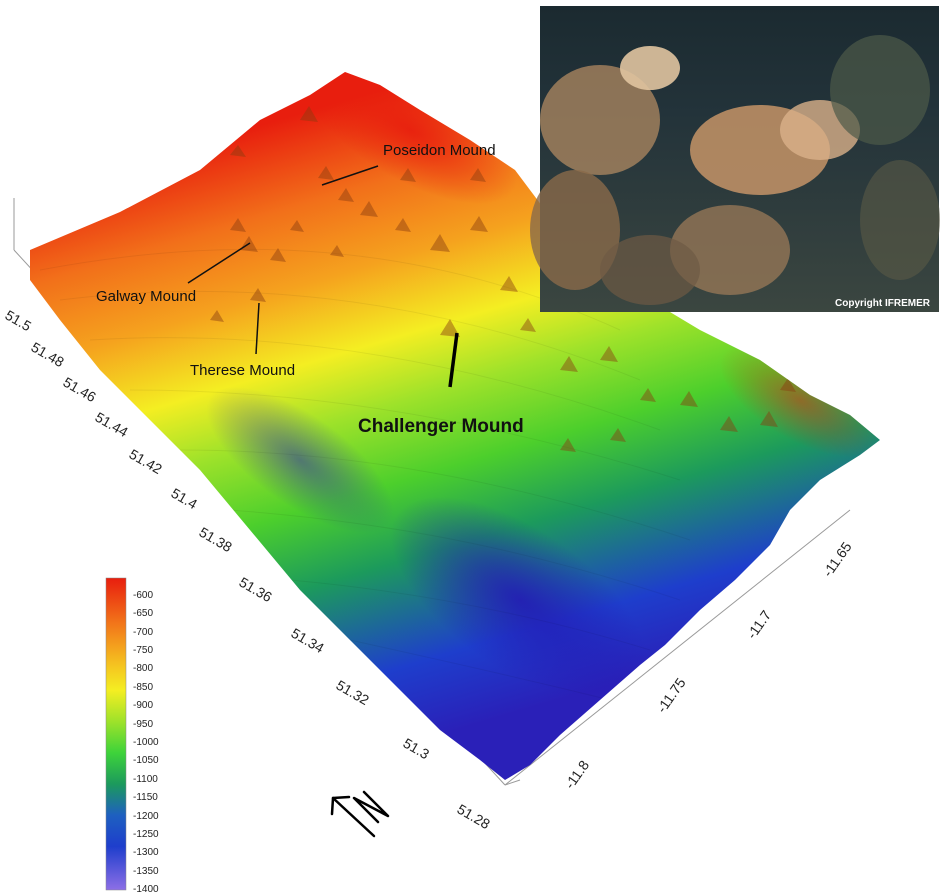 Image resolution: width=941 pixels, height=895 pixels. What do you see at coordinates (242, 370) in the screenshot?
I see `therese-mound-label: Therese Mound` at bounding box center [242, 370].